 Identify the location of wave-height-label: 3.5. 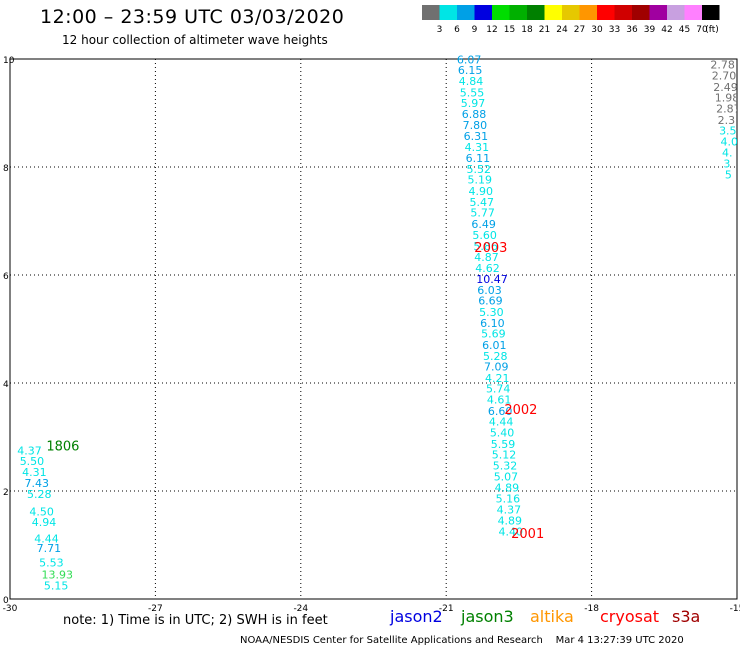
(728, 131).